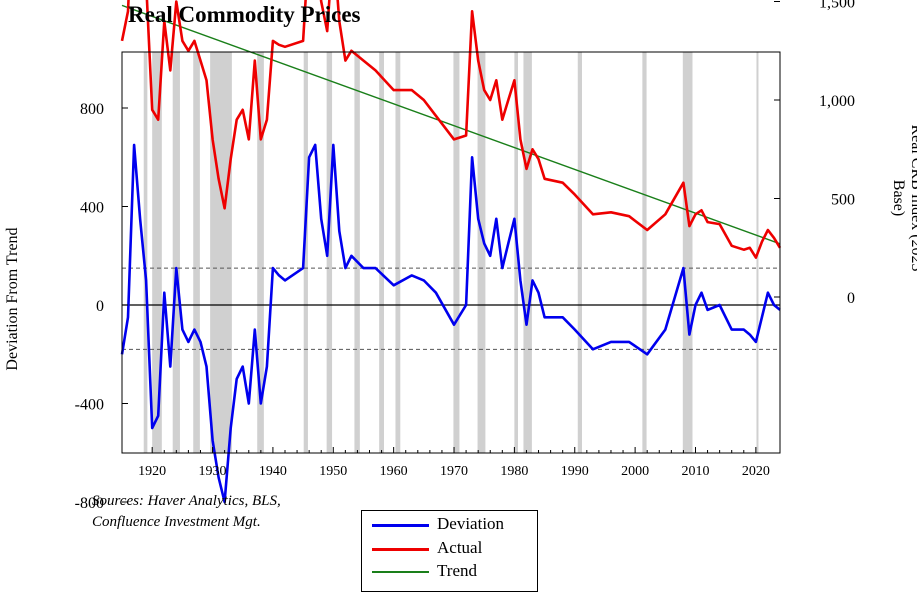 This screenshot has width=917, height=592. What do you see at coordinates (457, 570) in the screenshot?
I see `legend-label-trend: Trend` at bounding box center [457, 570].